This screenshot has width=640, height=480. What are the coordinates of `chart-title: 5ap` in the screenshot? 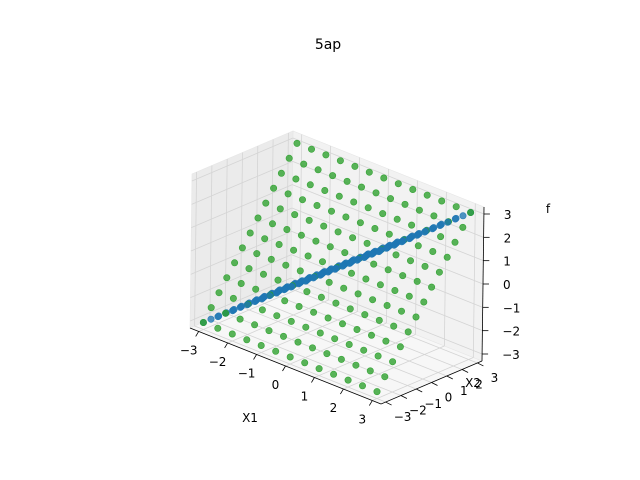 It's located at (328, 45).